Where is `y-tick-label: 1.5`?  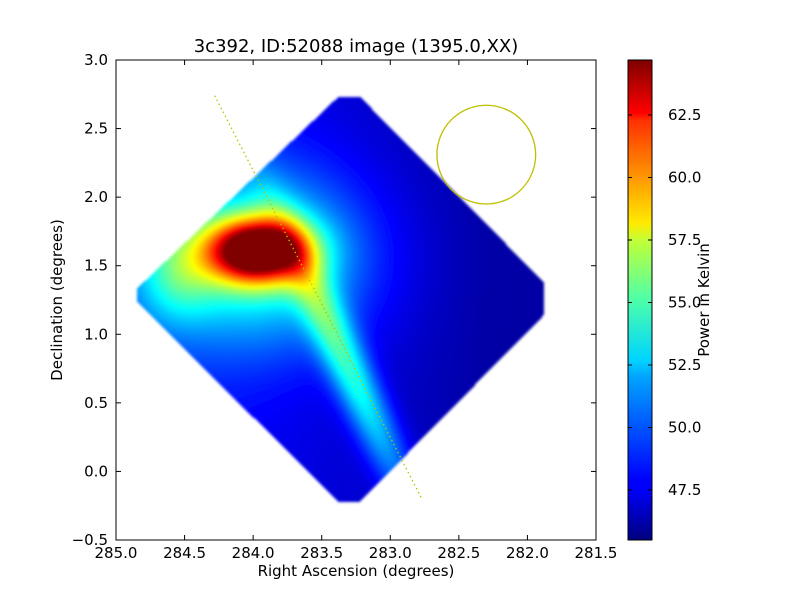 y-tick-label: 1.5 is located at coordinates (96, 266).